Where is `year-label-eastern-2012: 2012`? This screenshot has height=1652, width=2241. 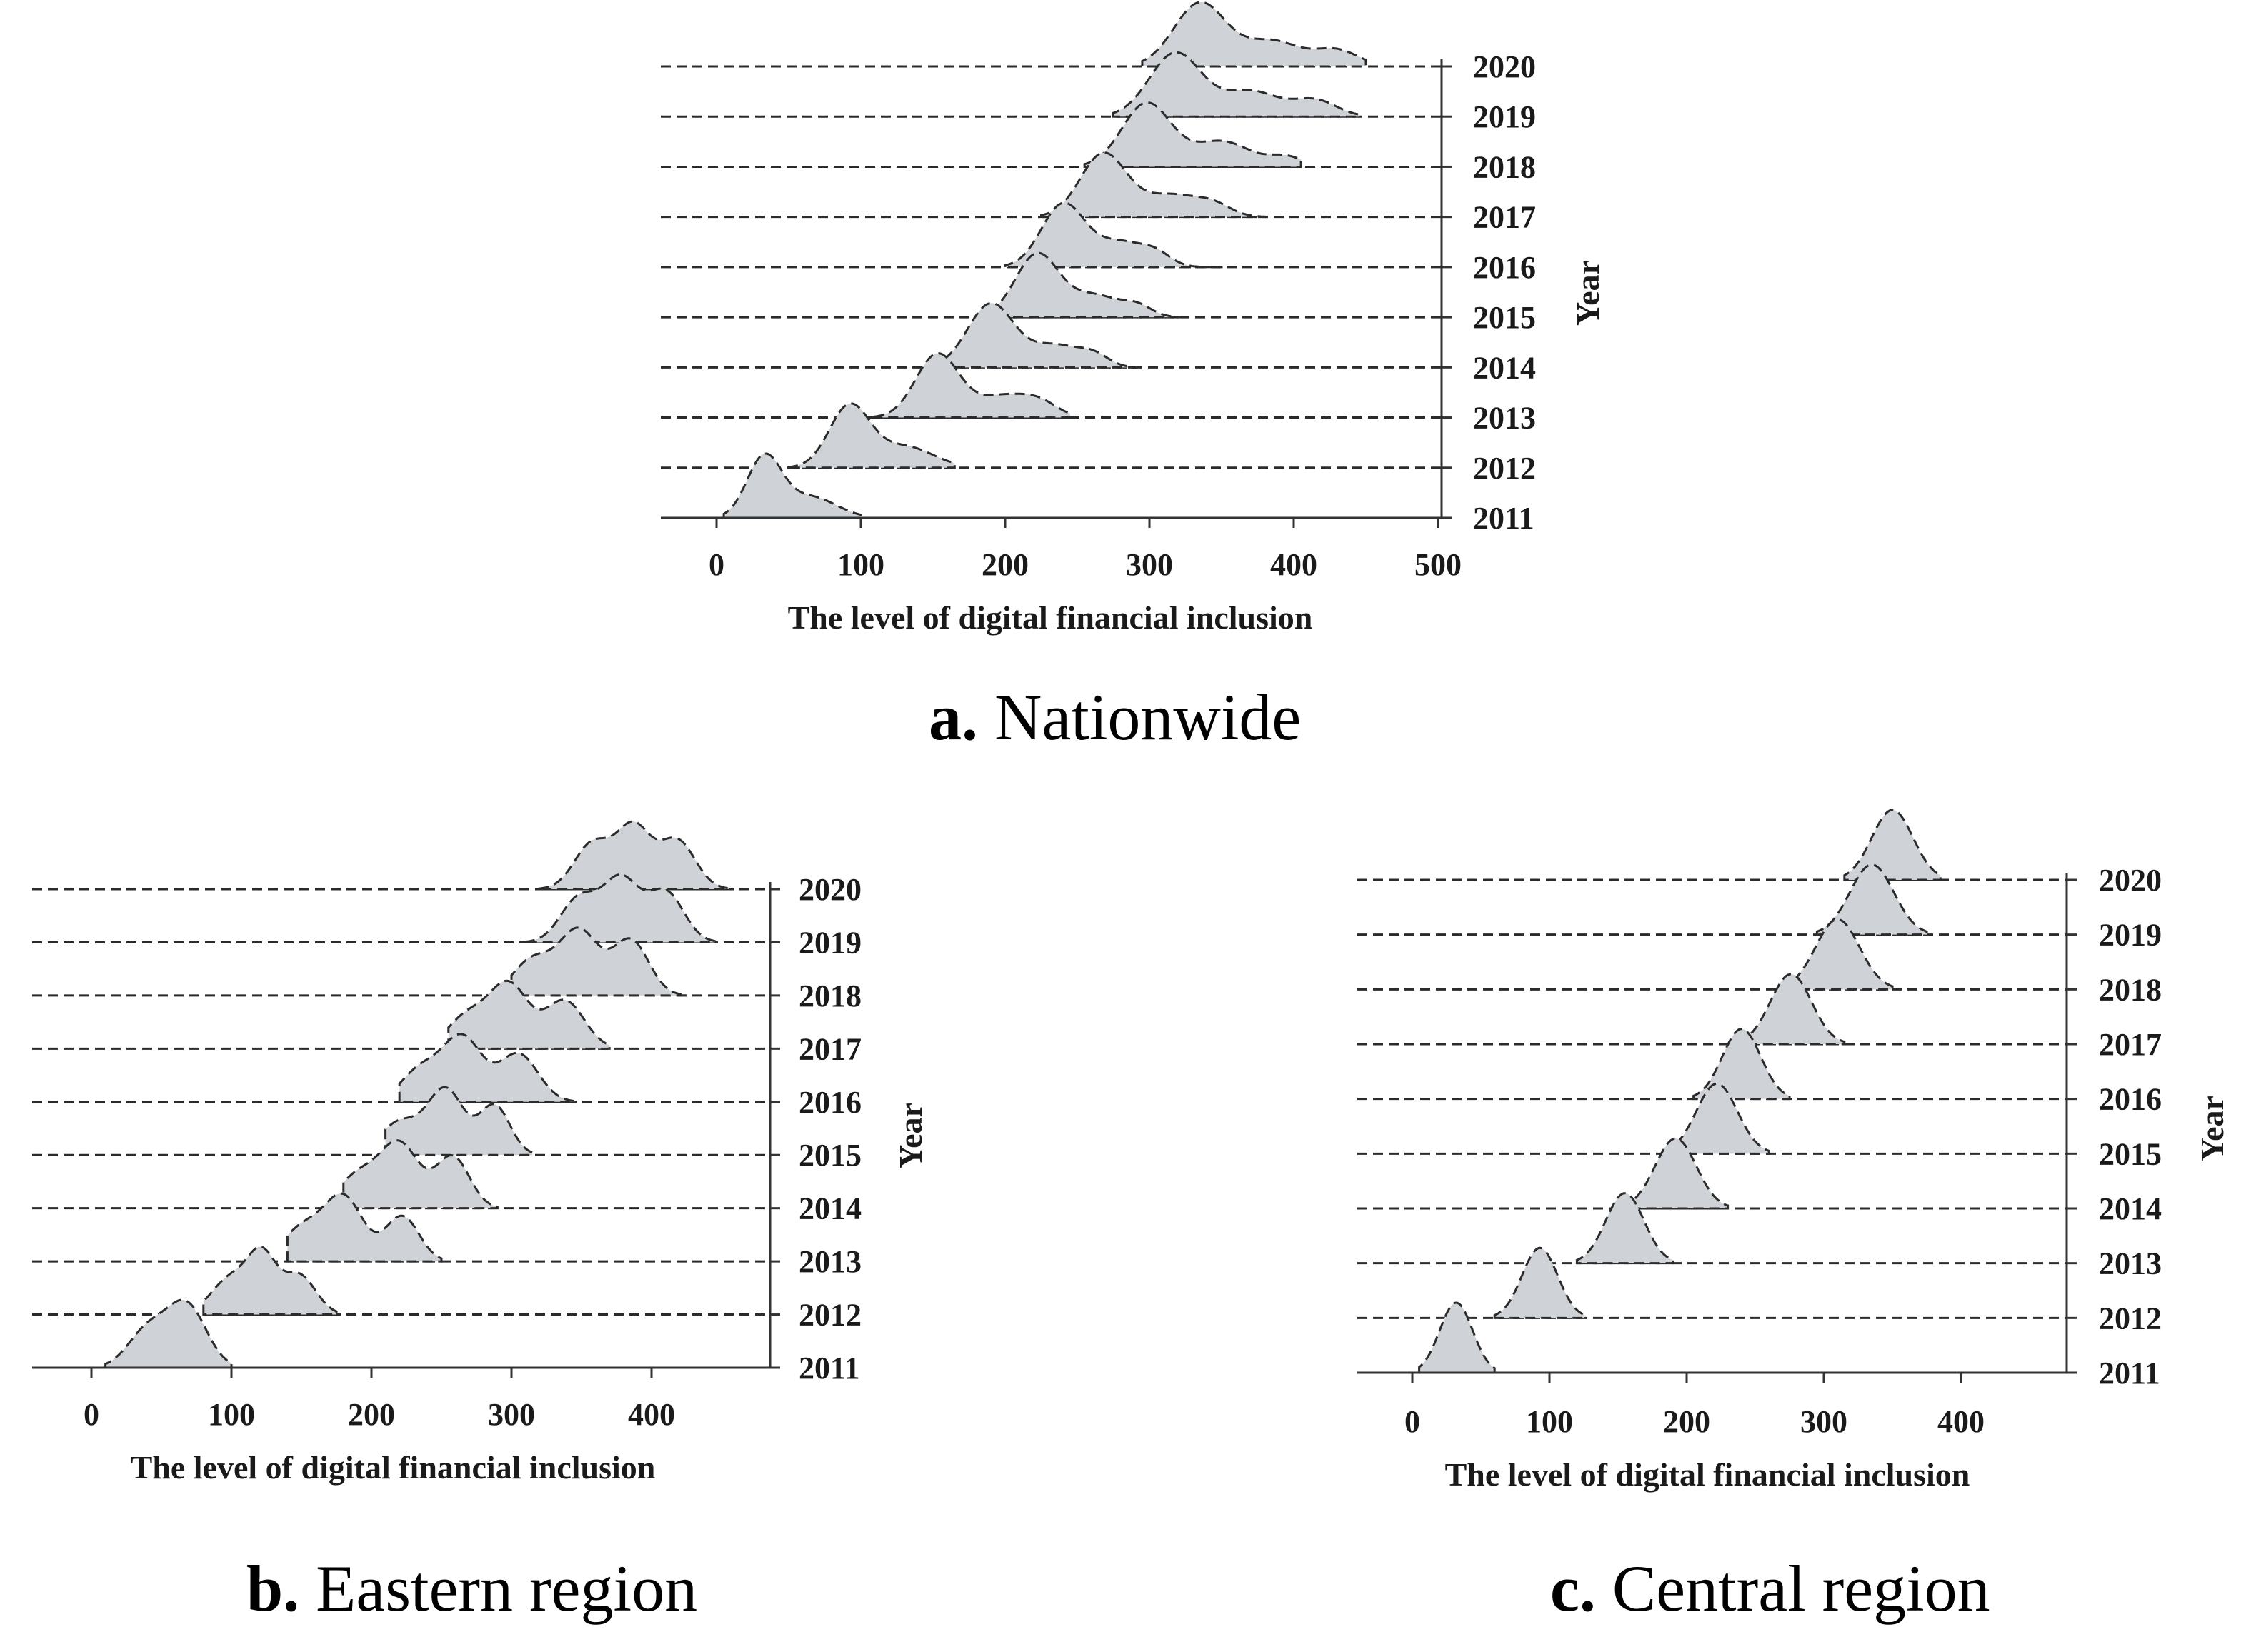
year-label-eastern-2012: 2012 is located at coordinates (831, 1315).